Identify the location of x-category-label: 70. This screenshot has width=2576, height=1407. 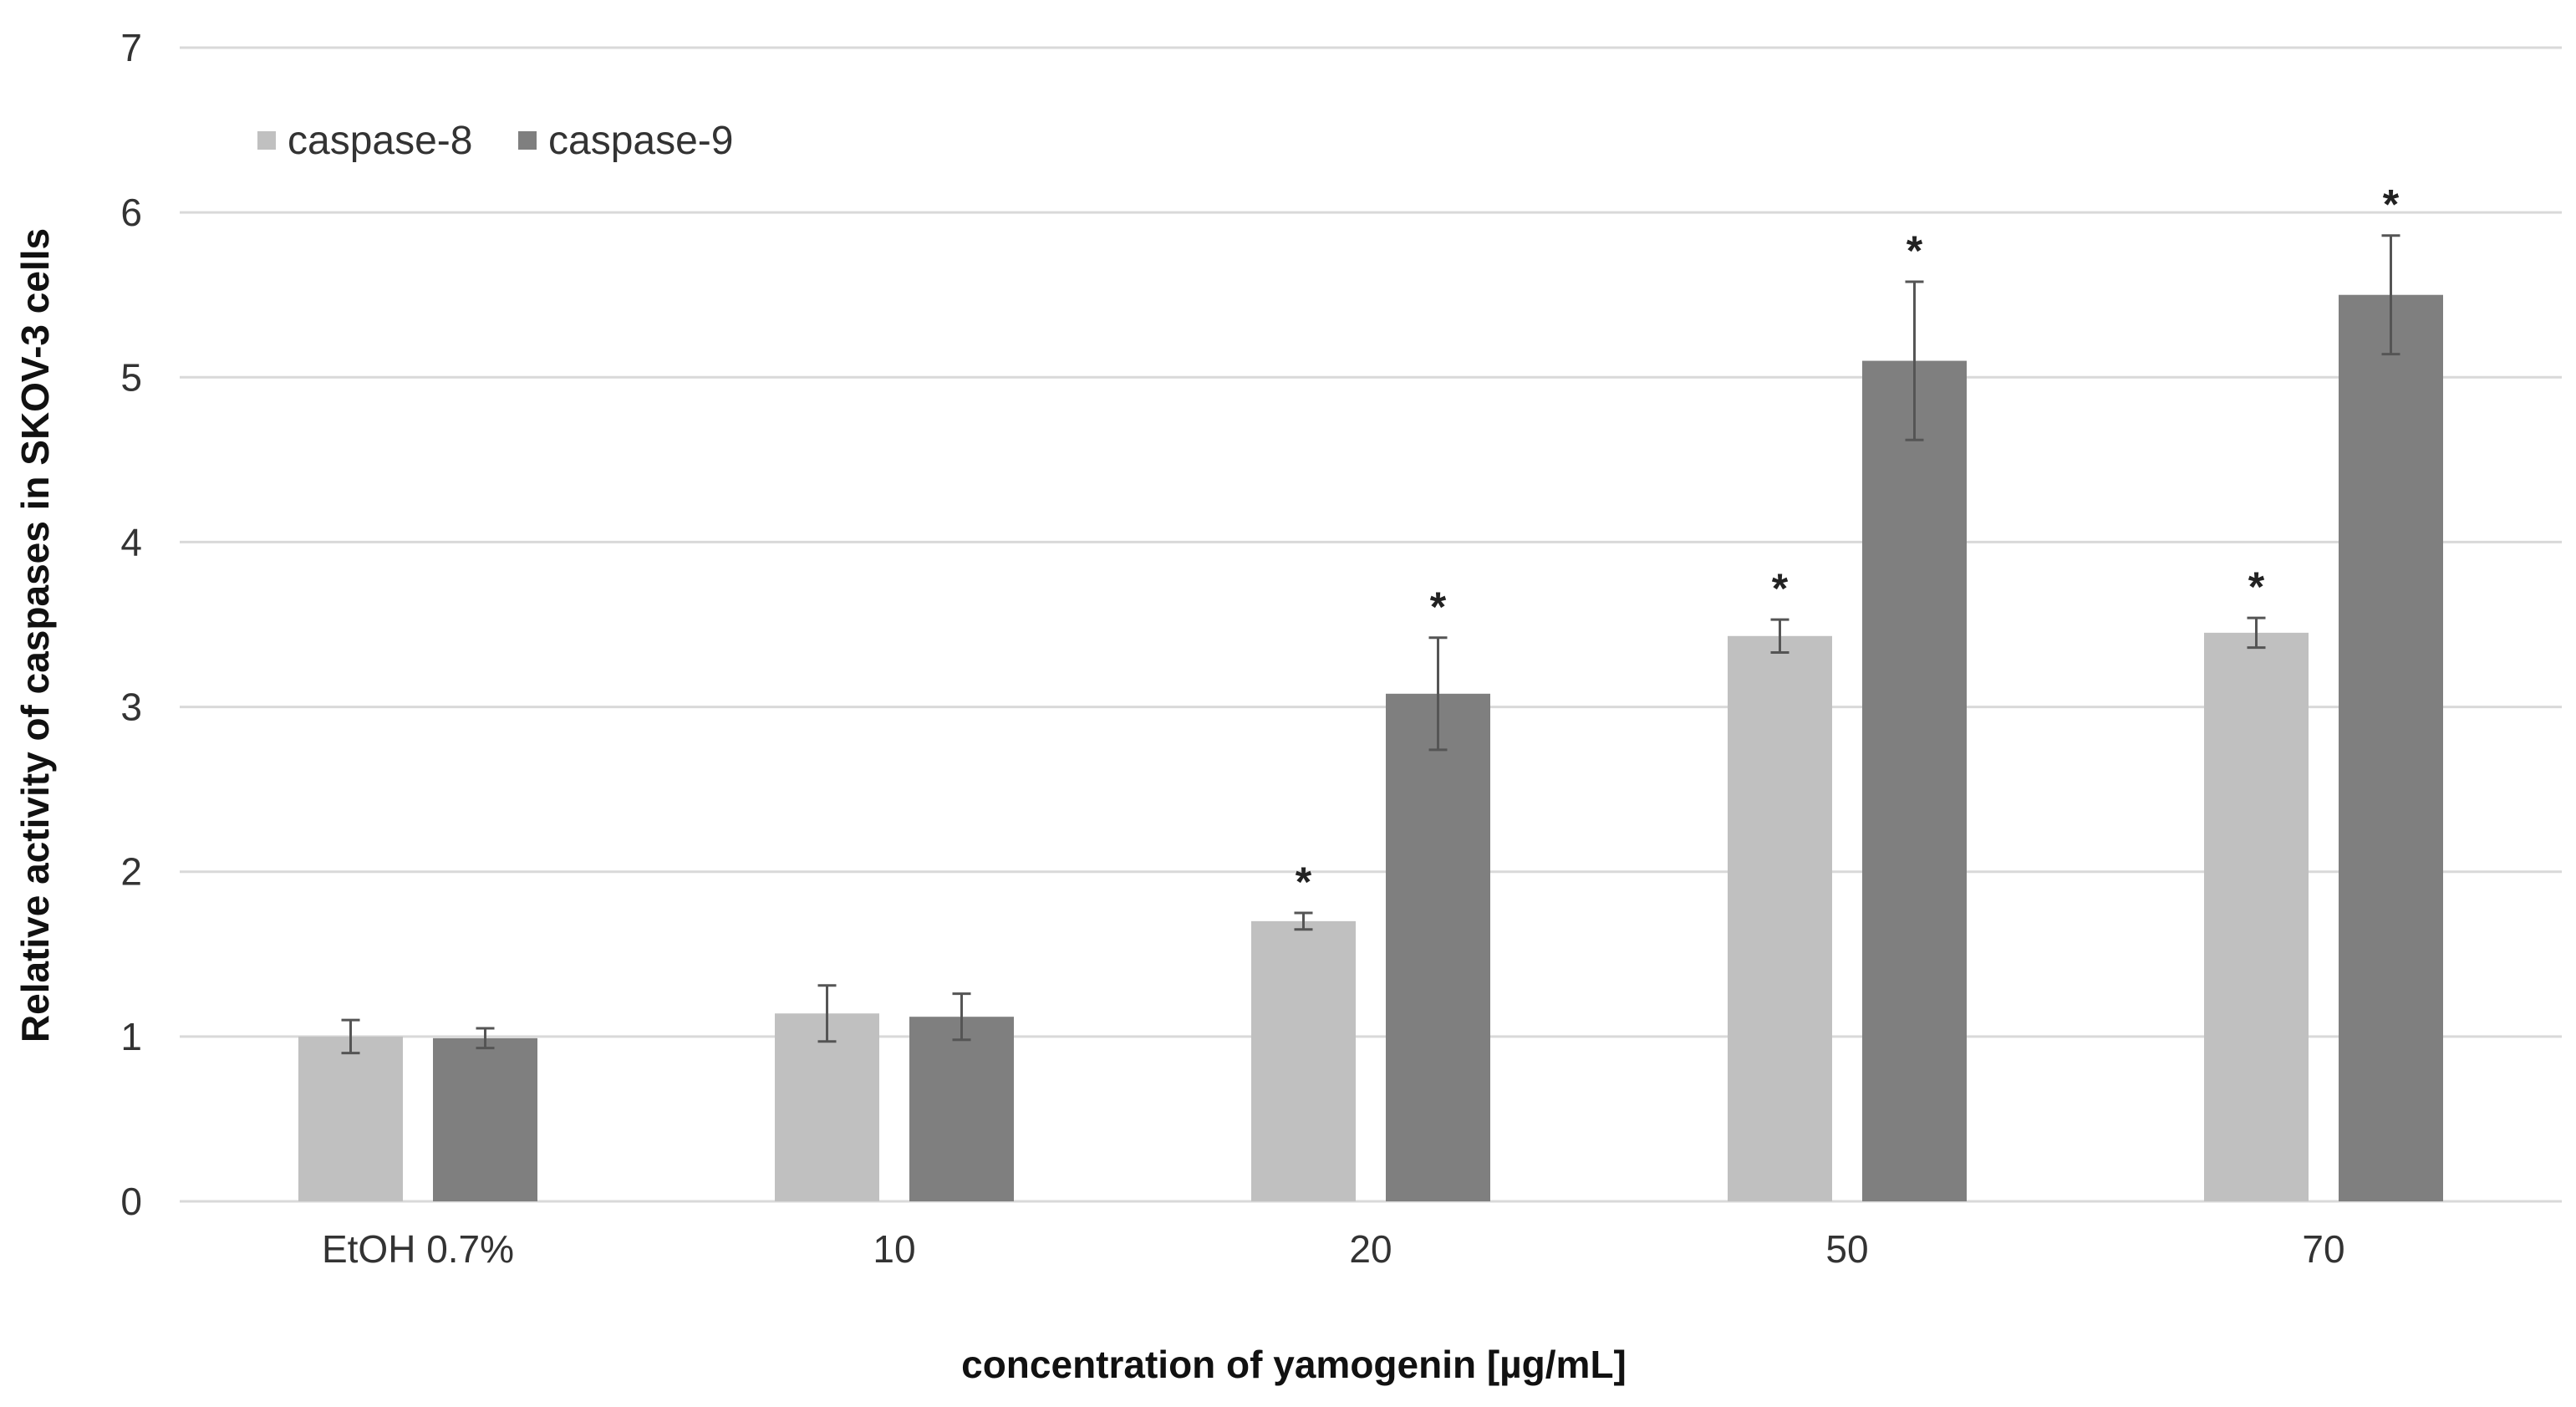
(2323, 1249).